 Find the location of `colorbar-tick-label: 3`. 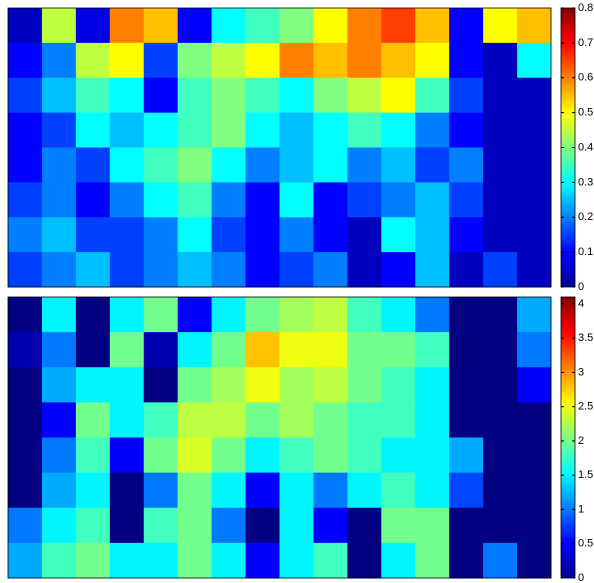

colorbar-tick-label: 3 is located at coordinates (581, 372).